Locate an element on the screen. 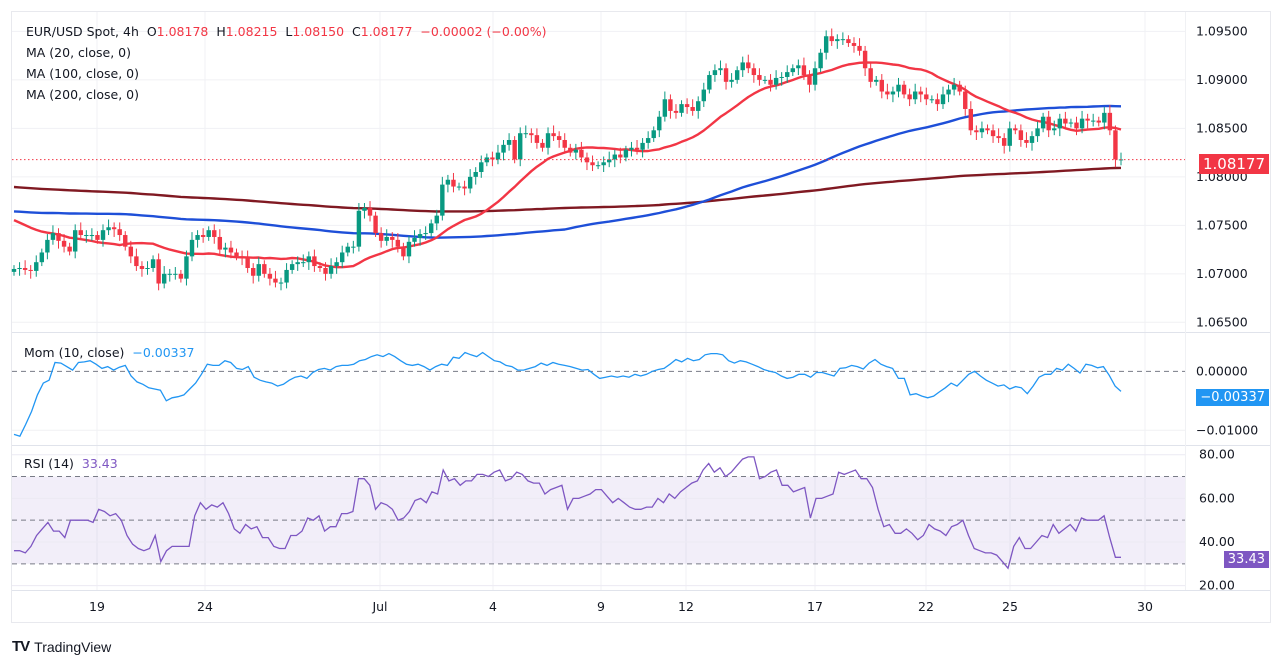  change-value: −0.00002 (−0.00%) is located at coordinates (483, 31).